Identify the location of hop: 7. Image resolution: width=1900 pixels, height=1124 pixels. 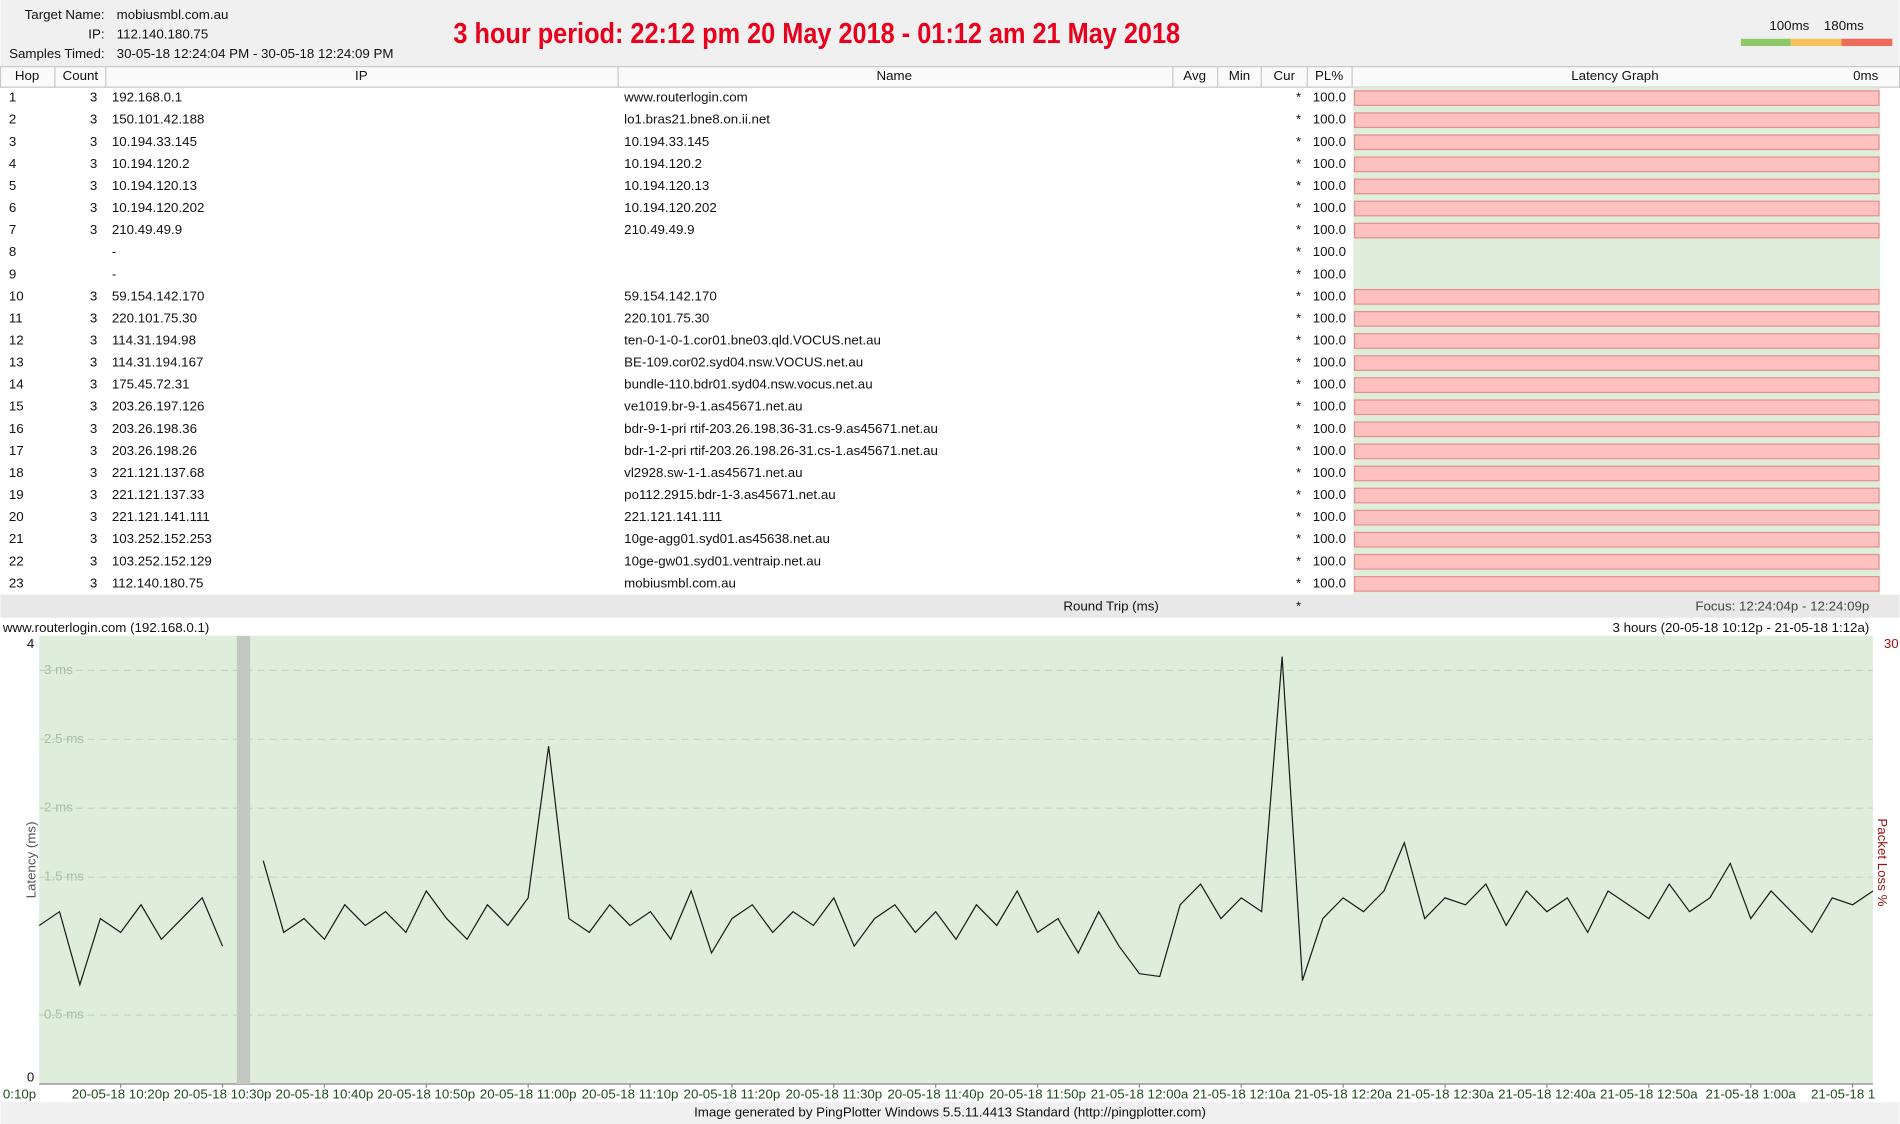
(12, 229).